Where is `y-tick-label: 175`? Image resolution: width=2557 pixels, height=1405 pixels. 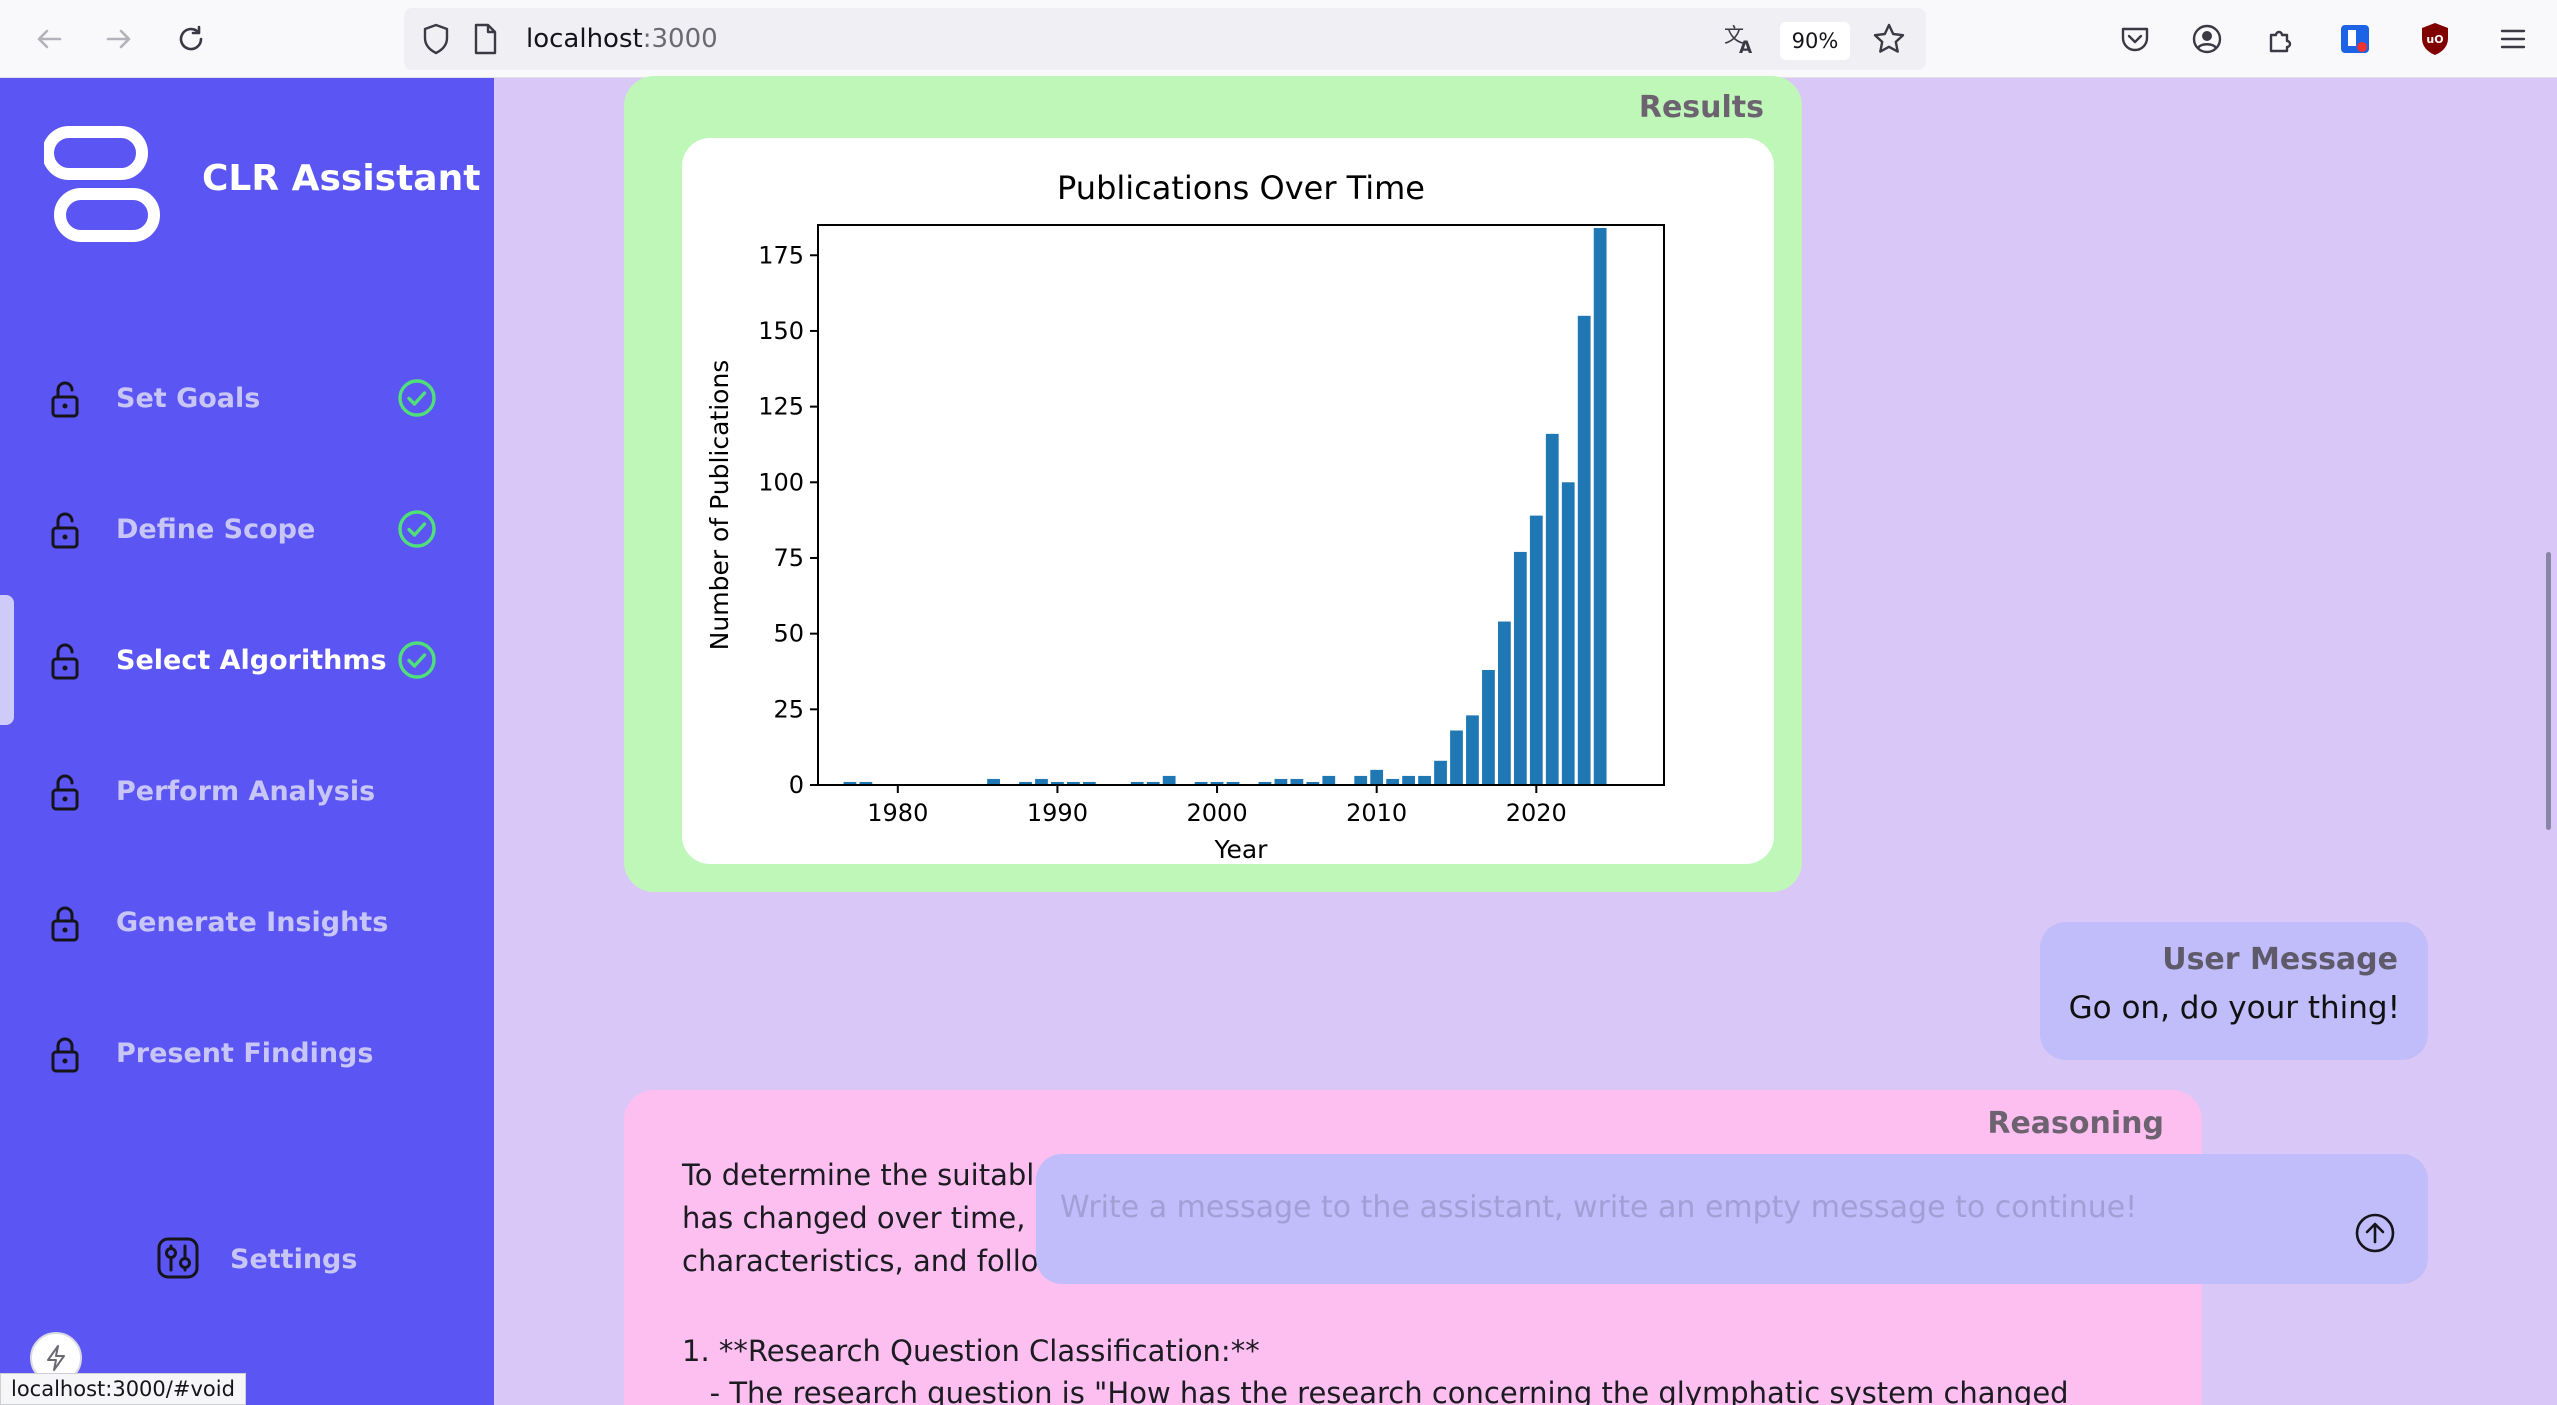
y-tick-label: 175 is located at coordinates (781, 255).